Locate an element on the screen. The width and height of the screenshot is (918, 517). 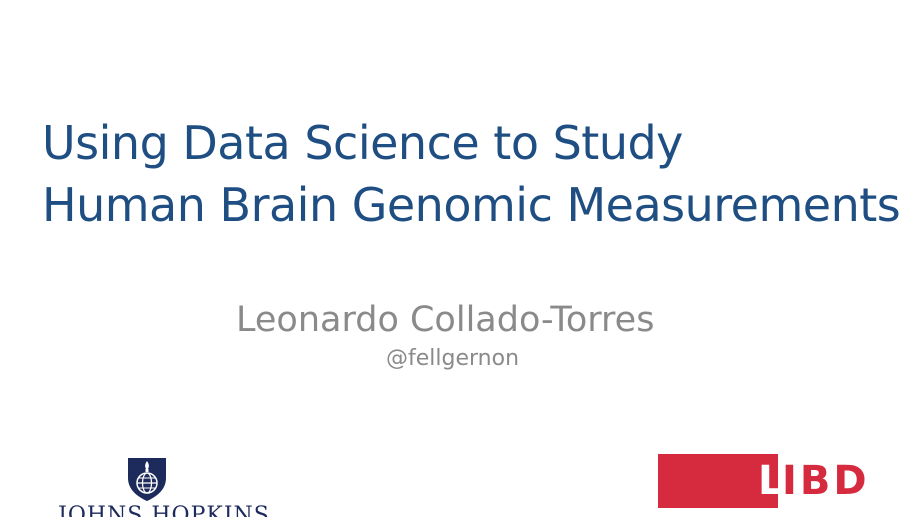
libd-logo: L IBD is located at coordinates (763, 481).